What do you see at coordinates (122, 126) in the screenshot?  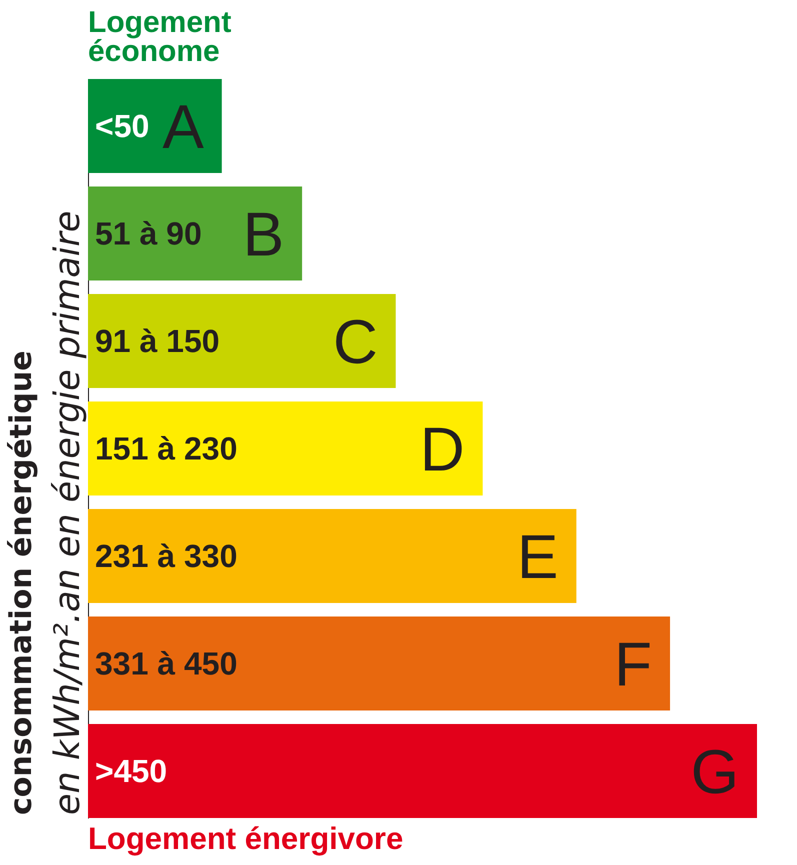 I see `annotation: <50` at bounding box center [122, 126].